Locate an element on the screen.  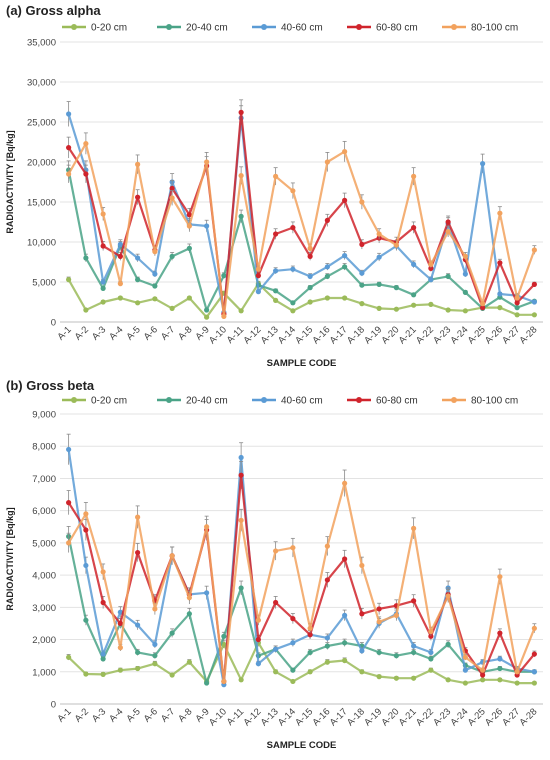
x-tick-label: A-10 is located at coordinates (218, 335).